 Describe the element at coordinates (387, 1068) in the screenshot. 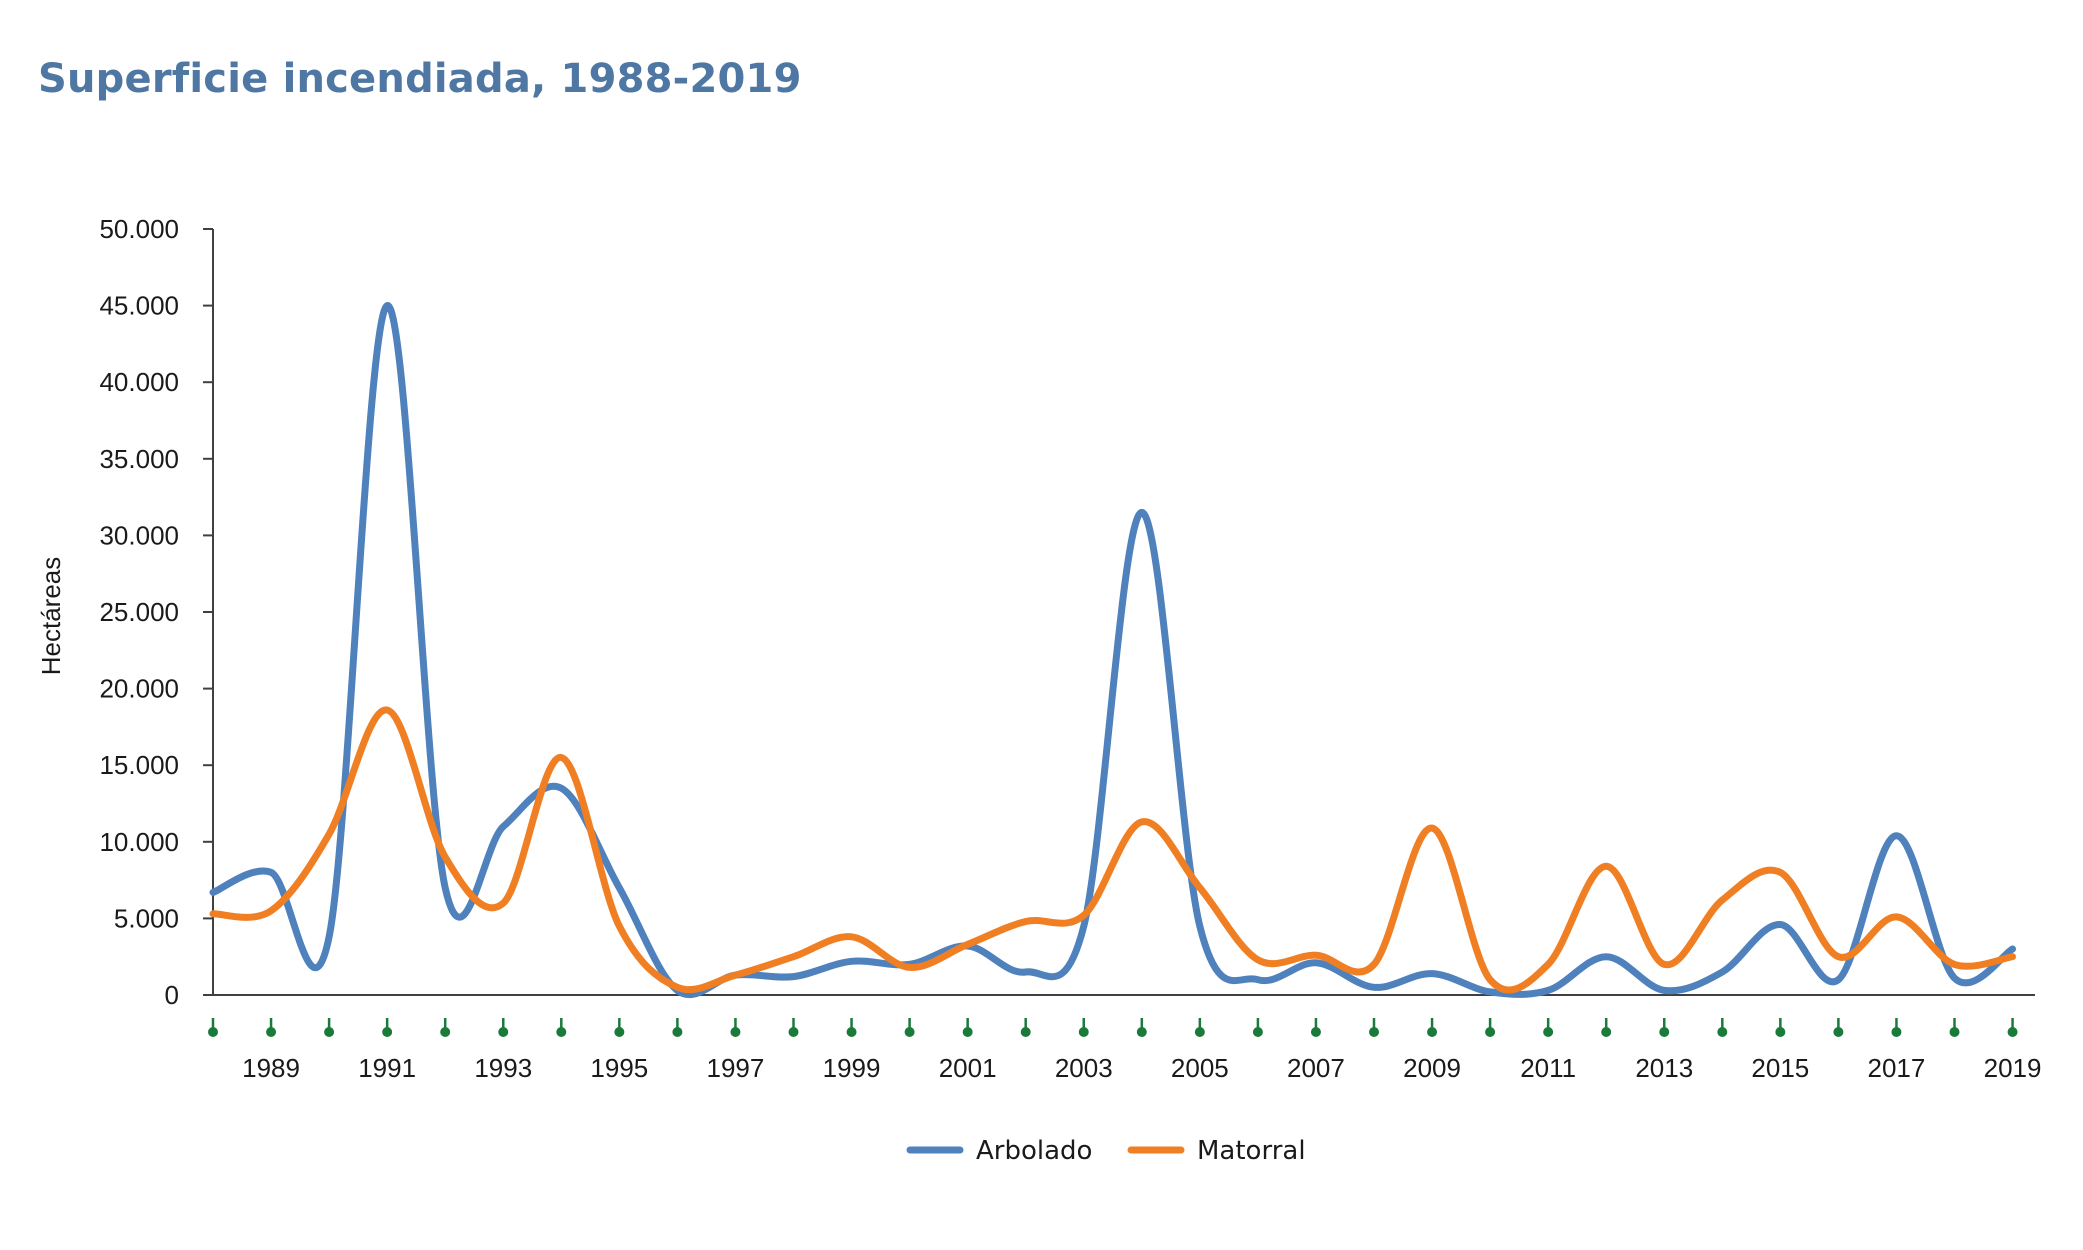

I see `x-tick-label: 1991` at that location.